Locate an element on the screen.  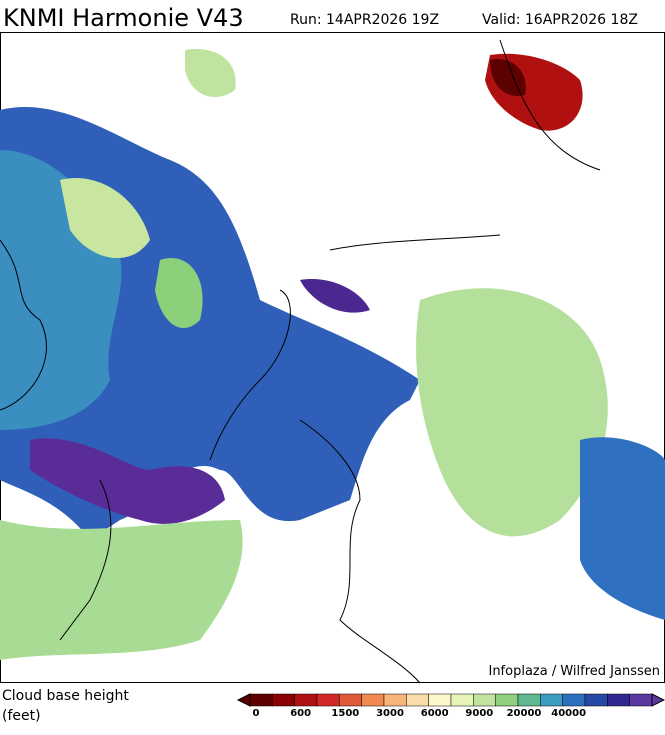
colorbar-label: 6000 is located at coordinates (435, 713).